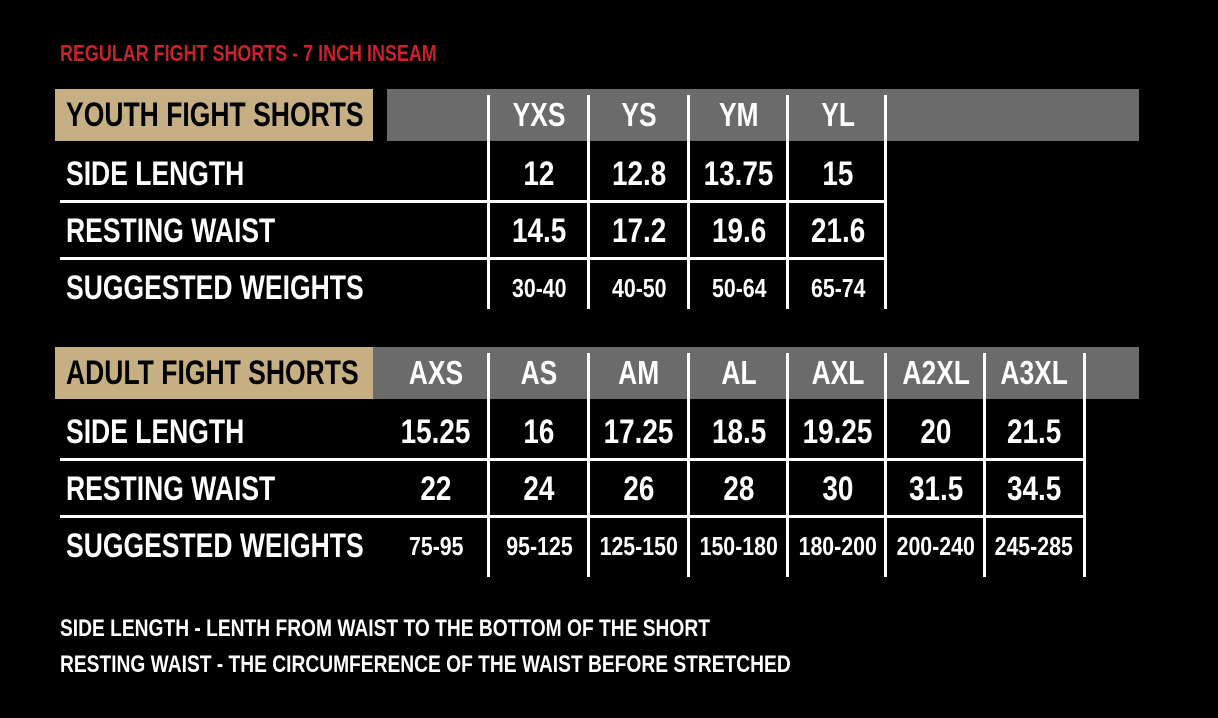 Image resolution: width=1218 pixels, height=718 pixels. Describe the element at coordinates (539, 489) in the screenshot. I see `adult-cell: 24` at that location.